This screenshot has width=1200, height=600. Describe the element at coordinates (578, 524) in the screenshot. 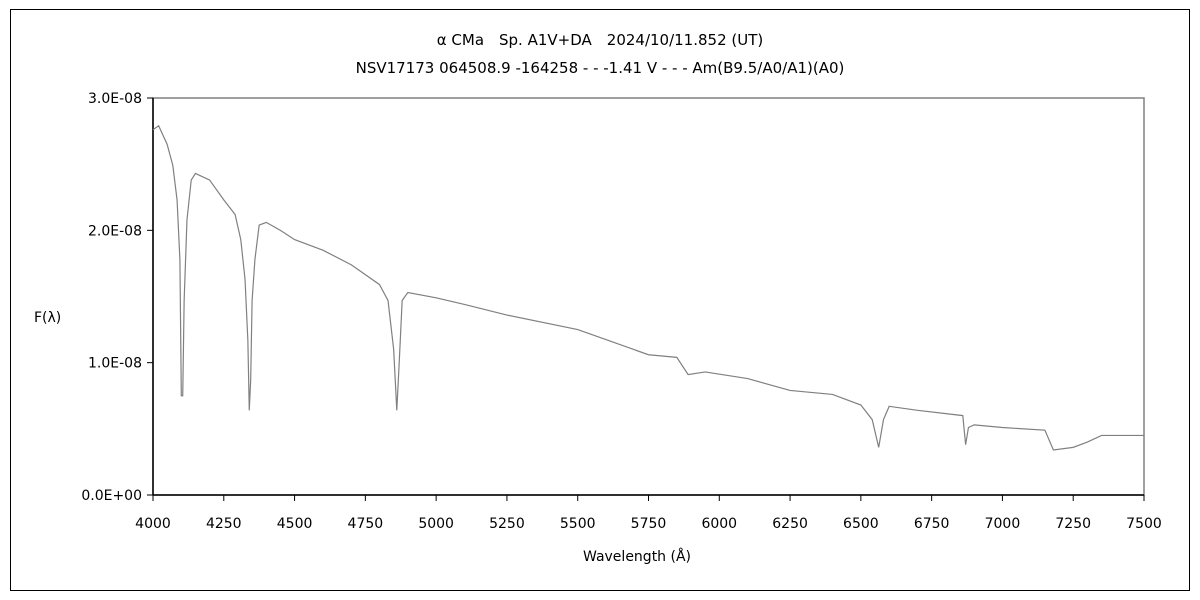

I see `x-tick-label: 5500` at that location.